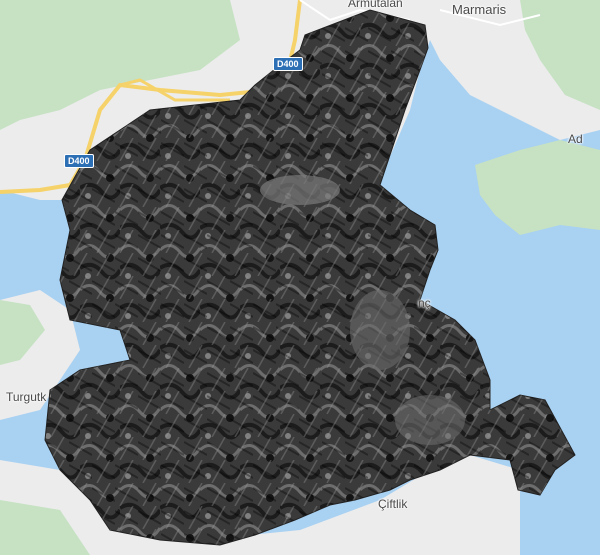  I want to click on forest-west, so click(22, 332).